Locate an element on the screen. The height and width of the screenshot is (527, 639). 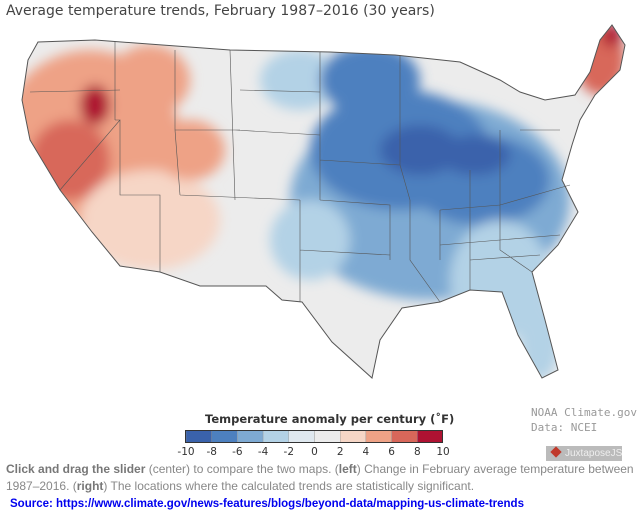
legend-tick: 8 is located at coordinates (417, 452).